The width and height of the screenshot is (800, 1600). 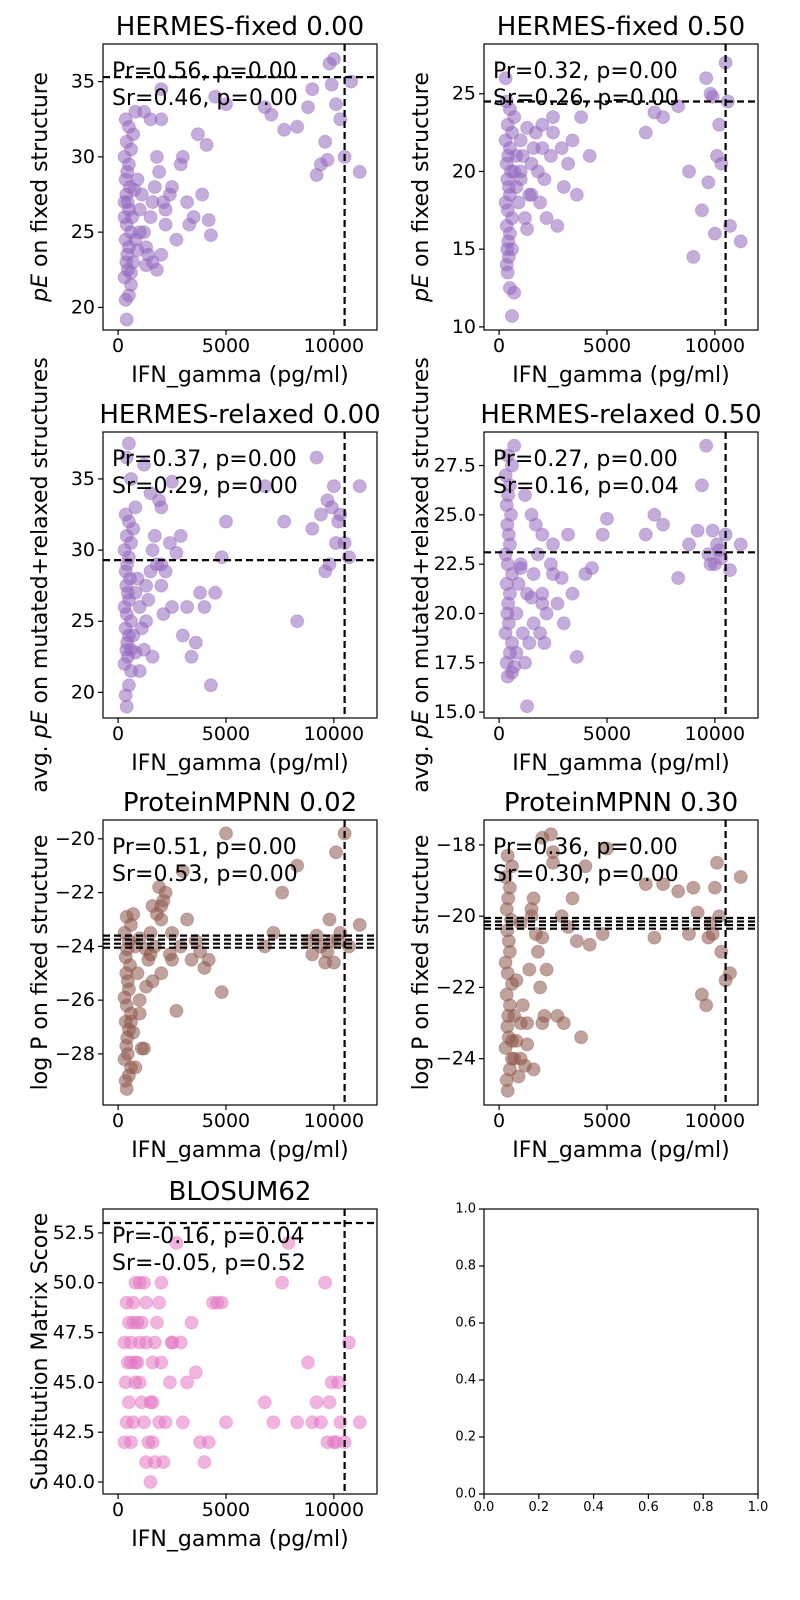 What do you see at coordinates (621, 27) in the screenshot?
I see `subplot-title: HERMES-fixed 0.50` at bounding box center [621, 27].